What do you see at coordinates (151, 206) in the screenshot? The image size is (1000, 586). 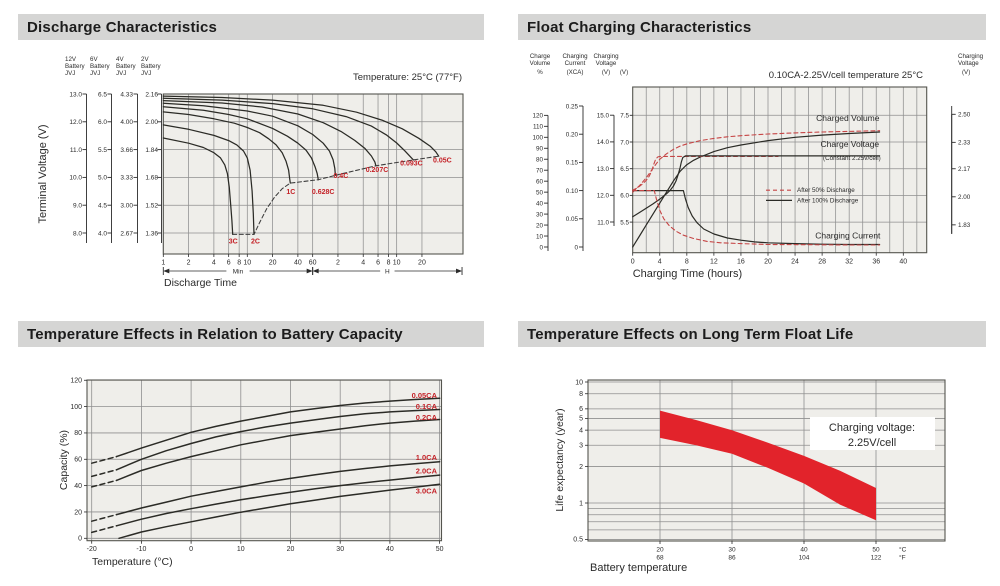 I see `scale-value: 1.52` at bounding box center [151, 206].